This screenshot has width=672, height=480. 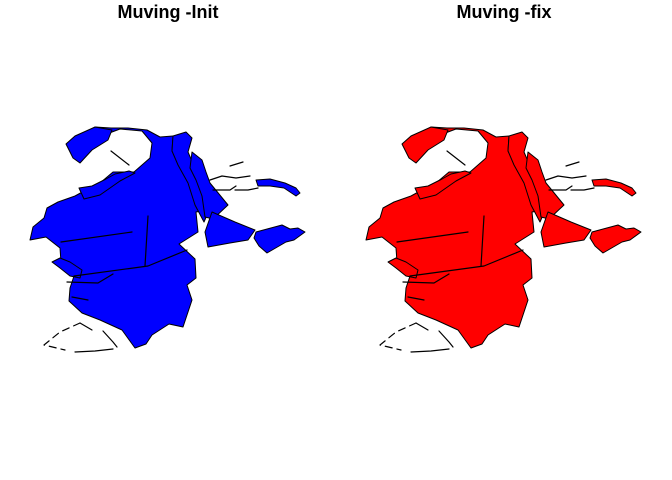 I want to click on panel-title-fix: Muving -fix, so click(x=504, y=12).